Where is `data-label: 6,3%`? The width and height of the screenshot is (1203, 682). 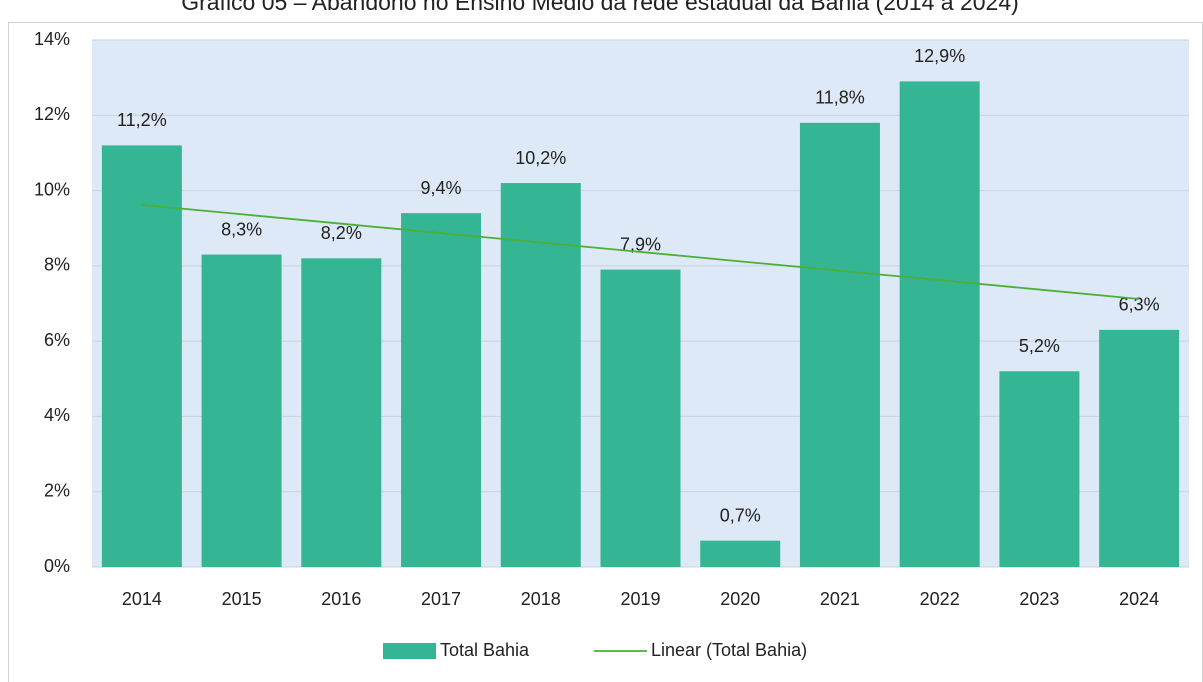
data-label: 6,3% is located at coordinates (1139, 305).